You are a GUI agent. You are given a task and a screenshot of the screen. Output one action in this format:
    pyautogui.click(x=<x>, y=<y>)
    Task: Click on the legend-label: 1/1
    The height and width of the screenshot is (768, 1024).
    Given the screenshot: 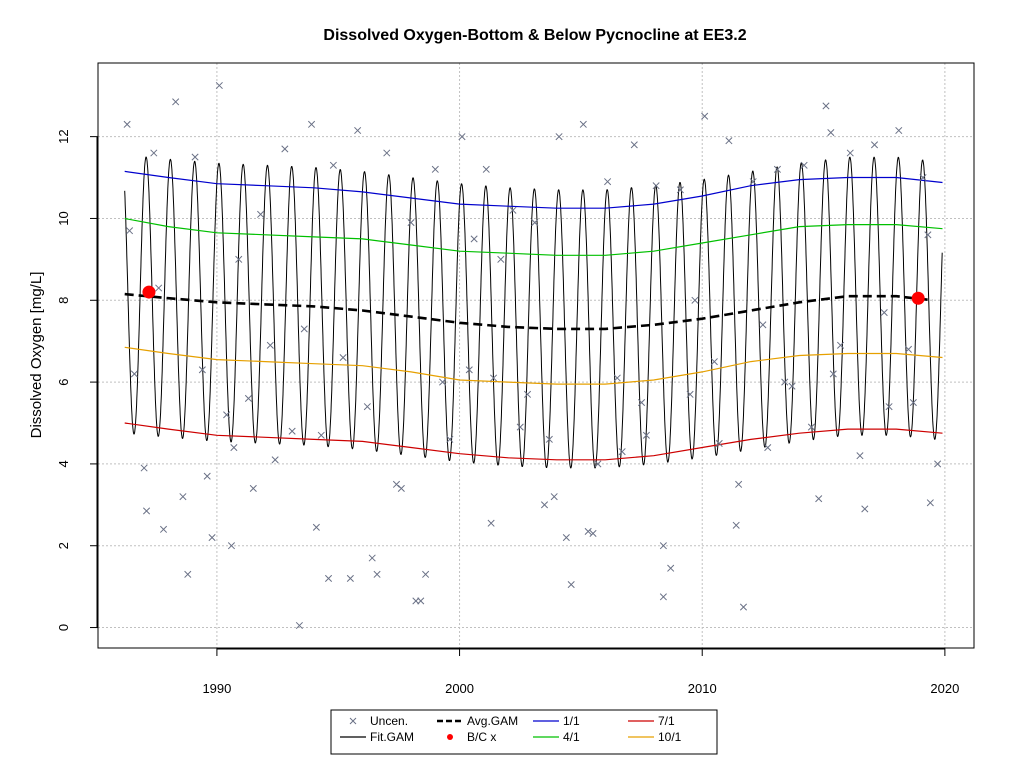 What is the action you would take?
    pyautogui.click(x=571, y=721)
    